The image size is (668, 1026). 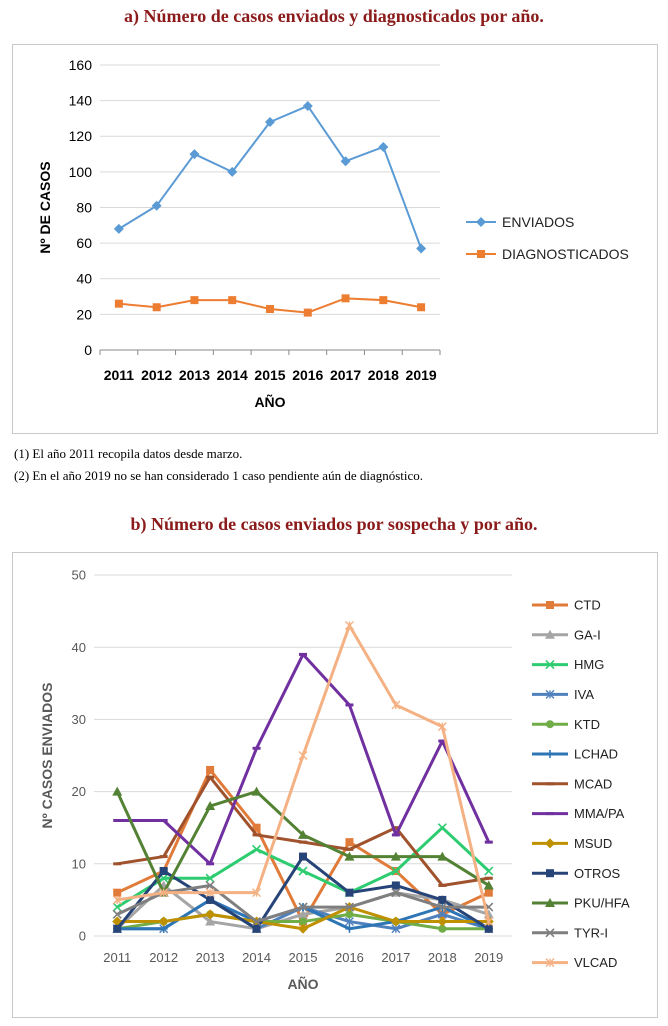 I want to click on series-tyr-i, so click(x=303, y=903).